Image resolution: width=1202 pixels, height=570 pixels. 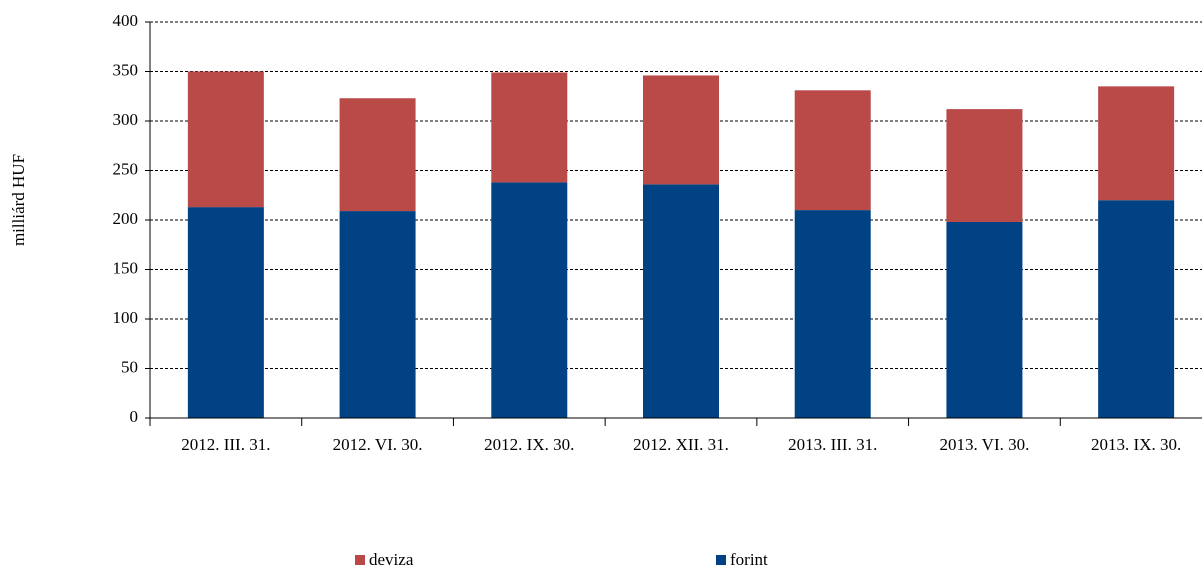 What do you see at coordinates (126, 218) in the screenshot?
I see `y-tick-label: 200` at bounding box center [126, 218].